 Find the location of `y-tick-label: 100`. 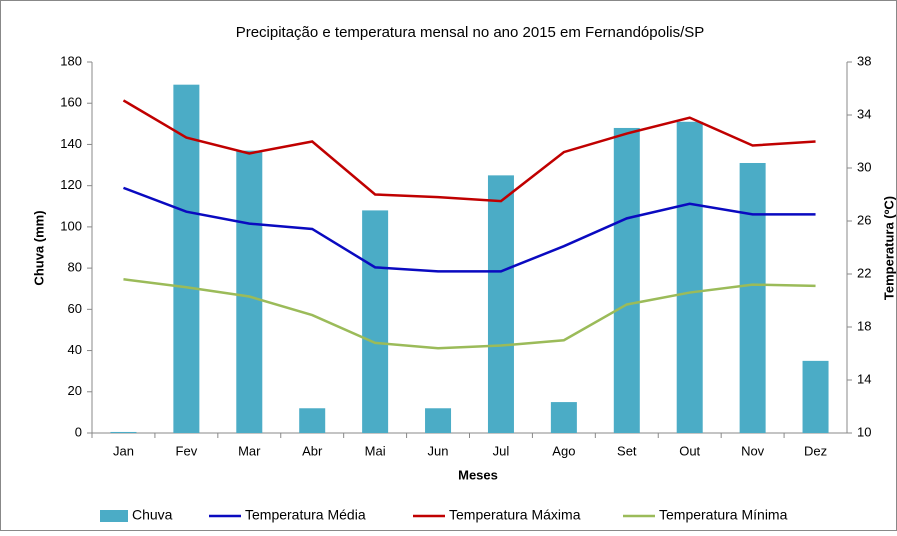

y-tick-label: 100 is located at coordinates (71, 225).